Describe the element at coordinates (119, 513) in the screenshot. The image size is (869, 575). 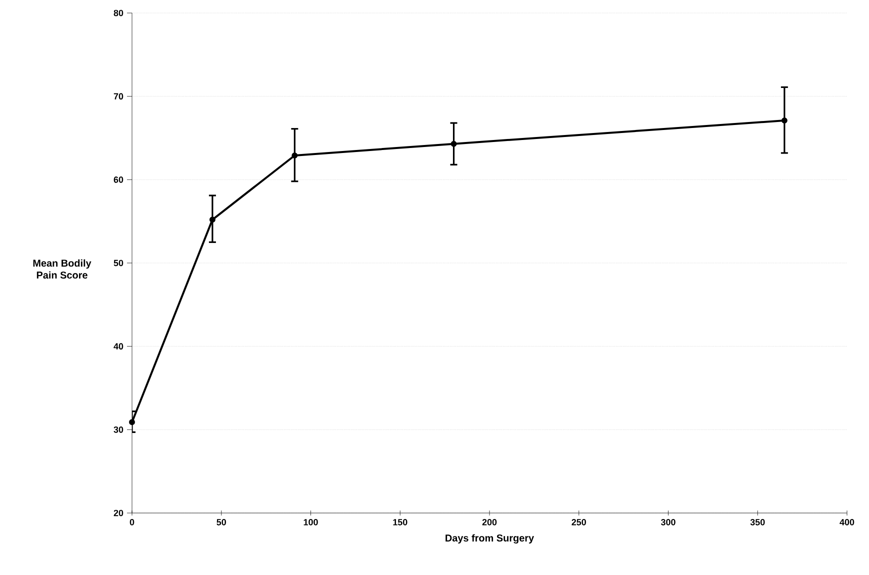
I see `y-tick-label: 20` at that location.